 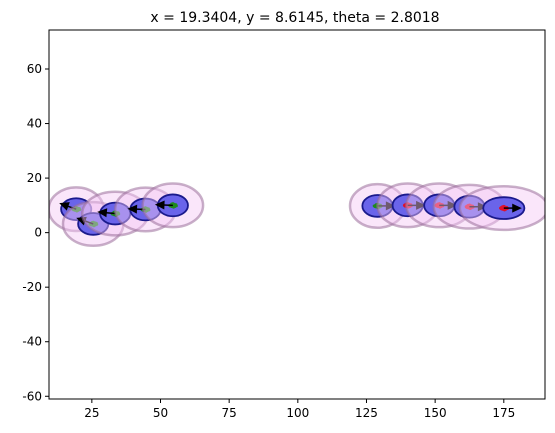 What do you see at coordinates (38, 233) in the screenshot?
I see `y-tick-label: 0` at bounding box center [38, 233].